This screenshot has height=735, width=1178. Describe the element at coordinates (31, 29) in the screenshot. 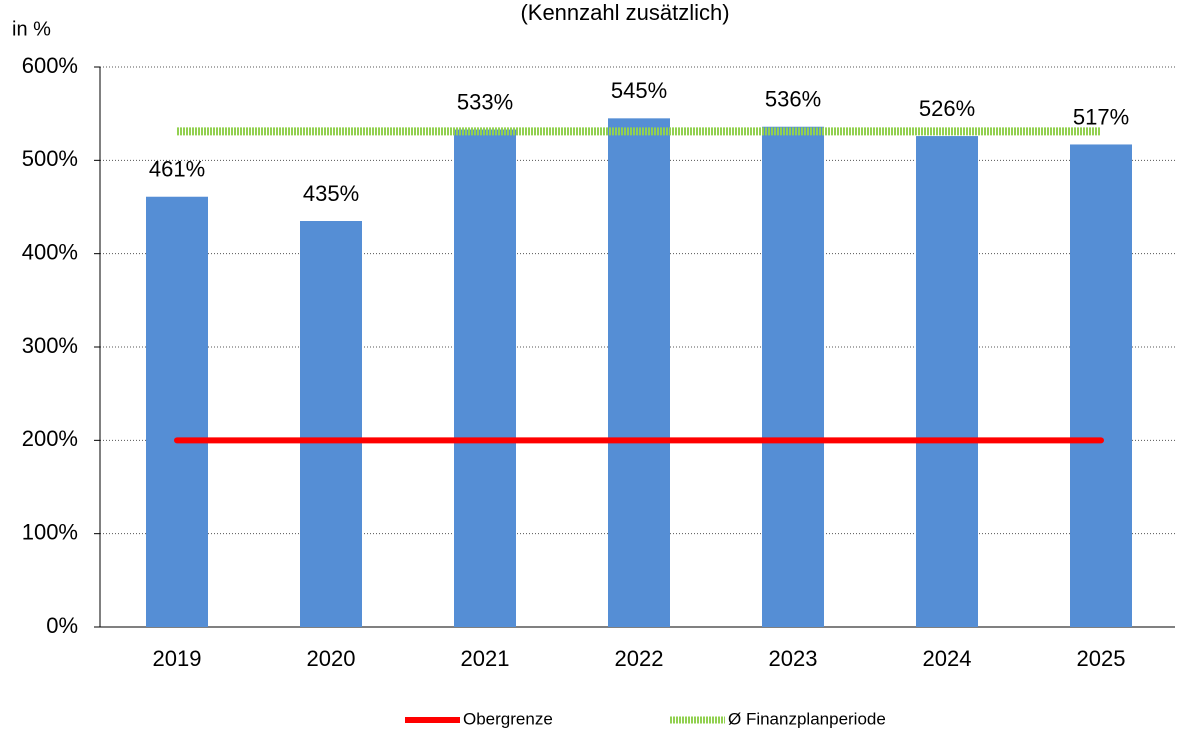

I see `y-axis-label: in %` at that location.